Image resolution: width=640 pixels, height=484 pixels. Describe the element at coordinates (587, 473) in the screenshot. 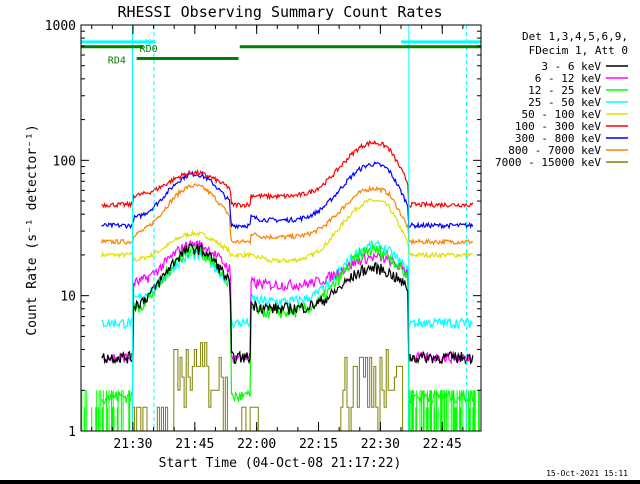

I see `generation-timestamp: 15-Oct-2021 15:11` at that location.